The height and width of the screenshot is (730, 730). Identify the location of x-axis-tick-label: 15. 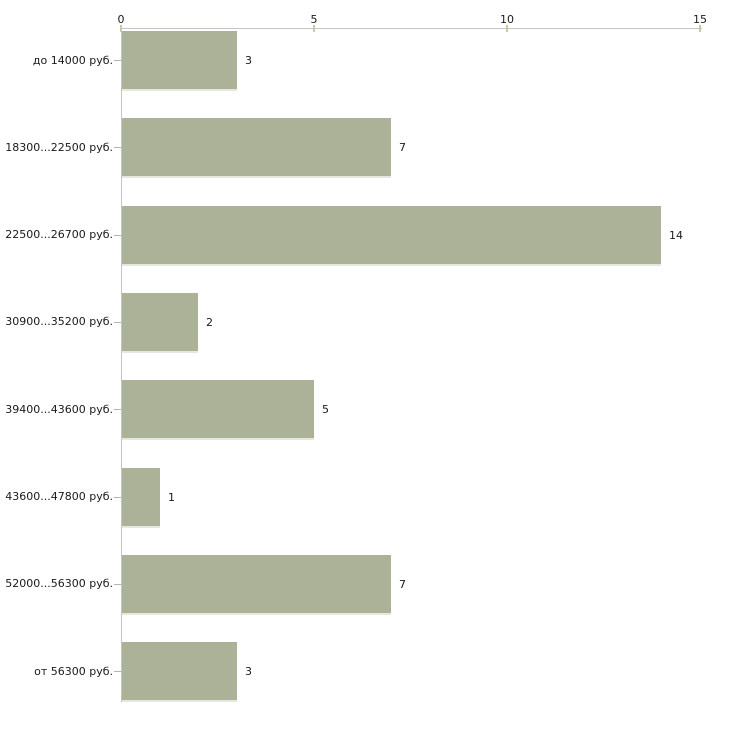
(700, 19).